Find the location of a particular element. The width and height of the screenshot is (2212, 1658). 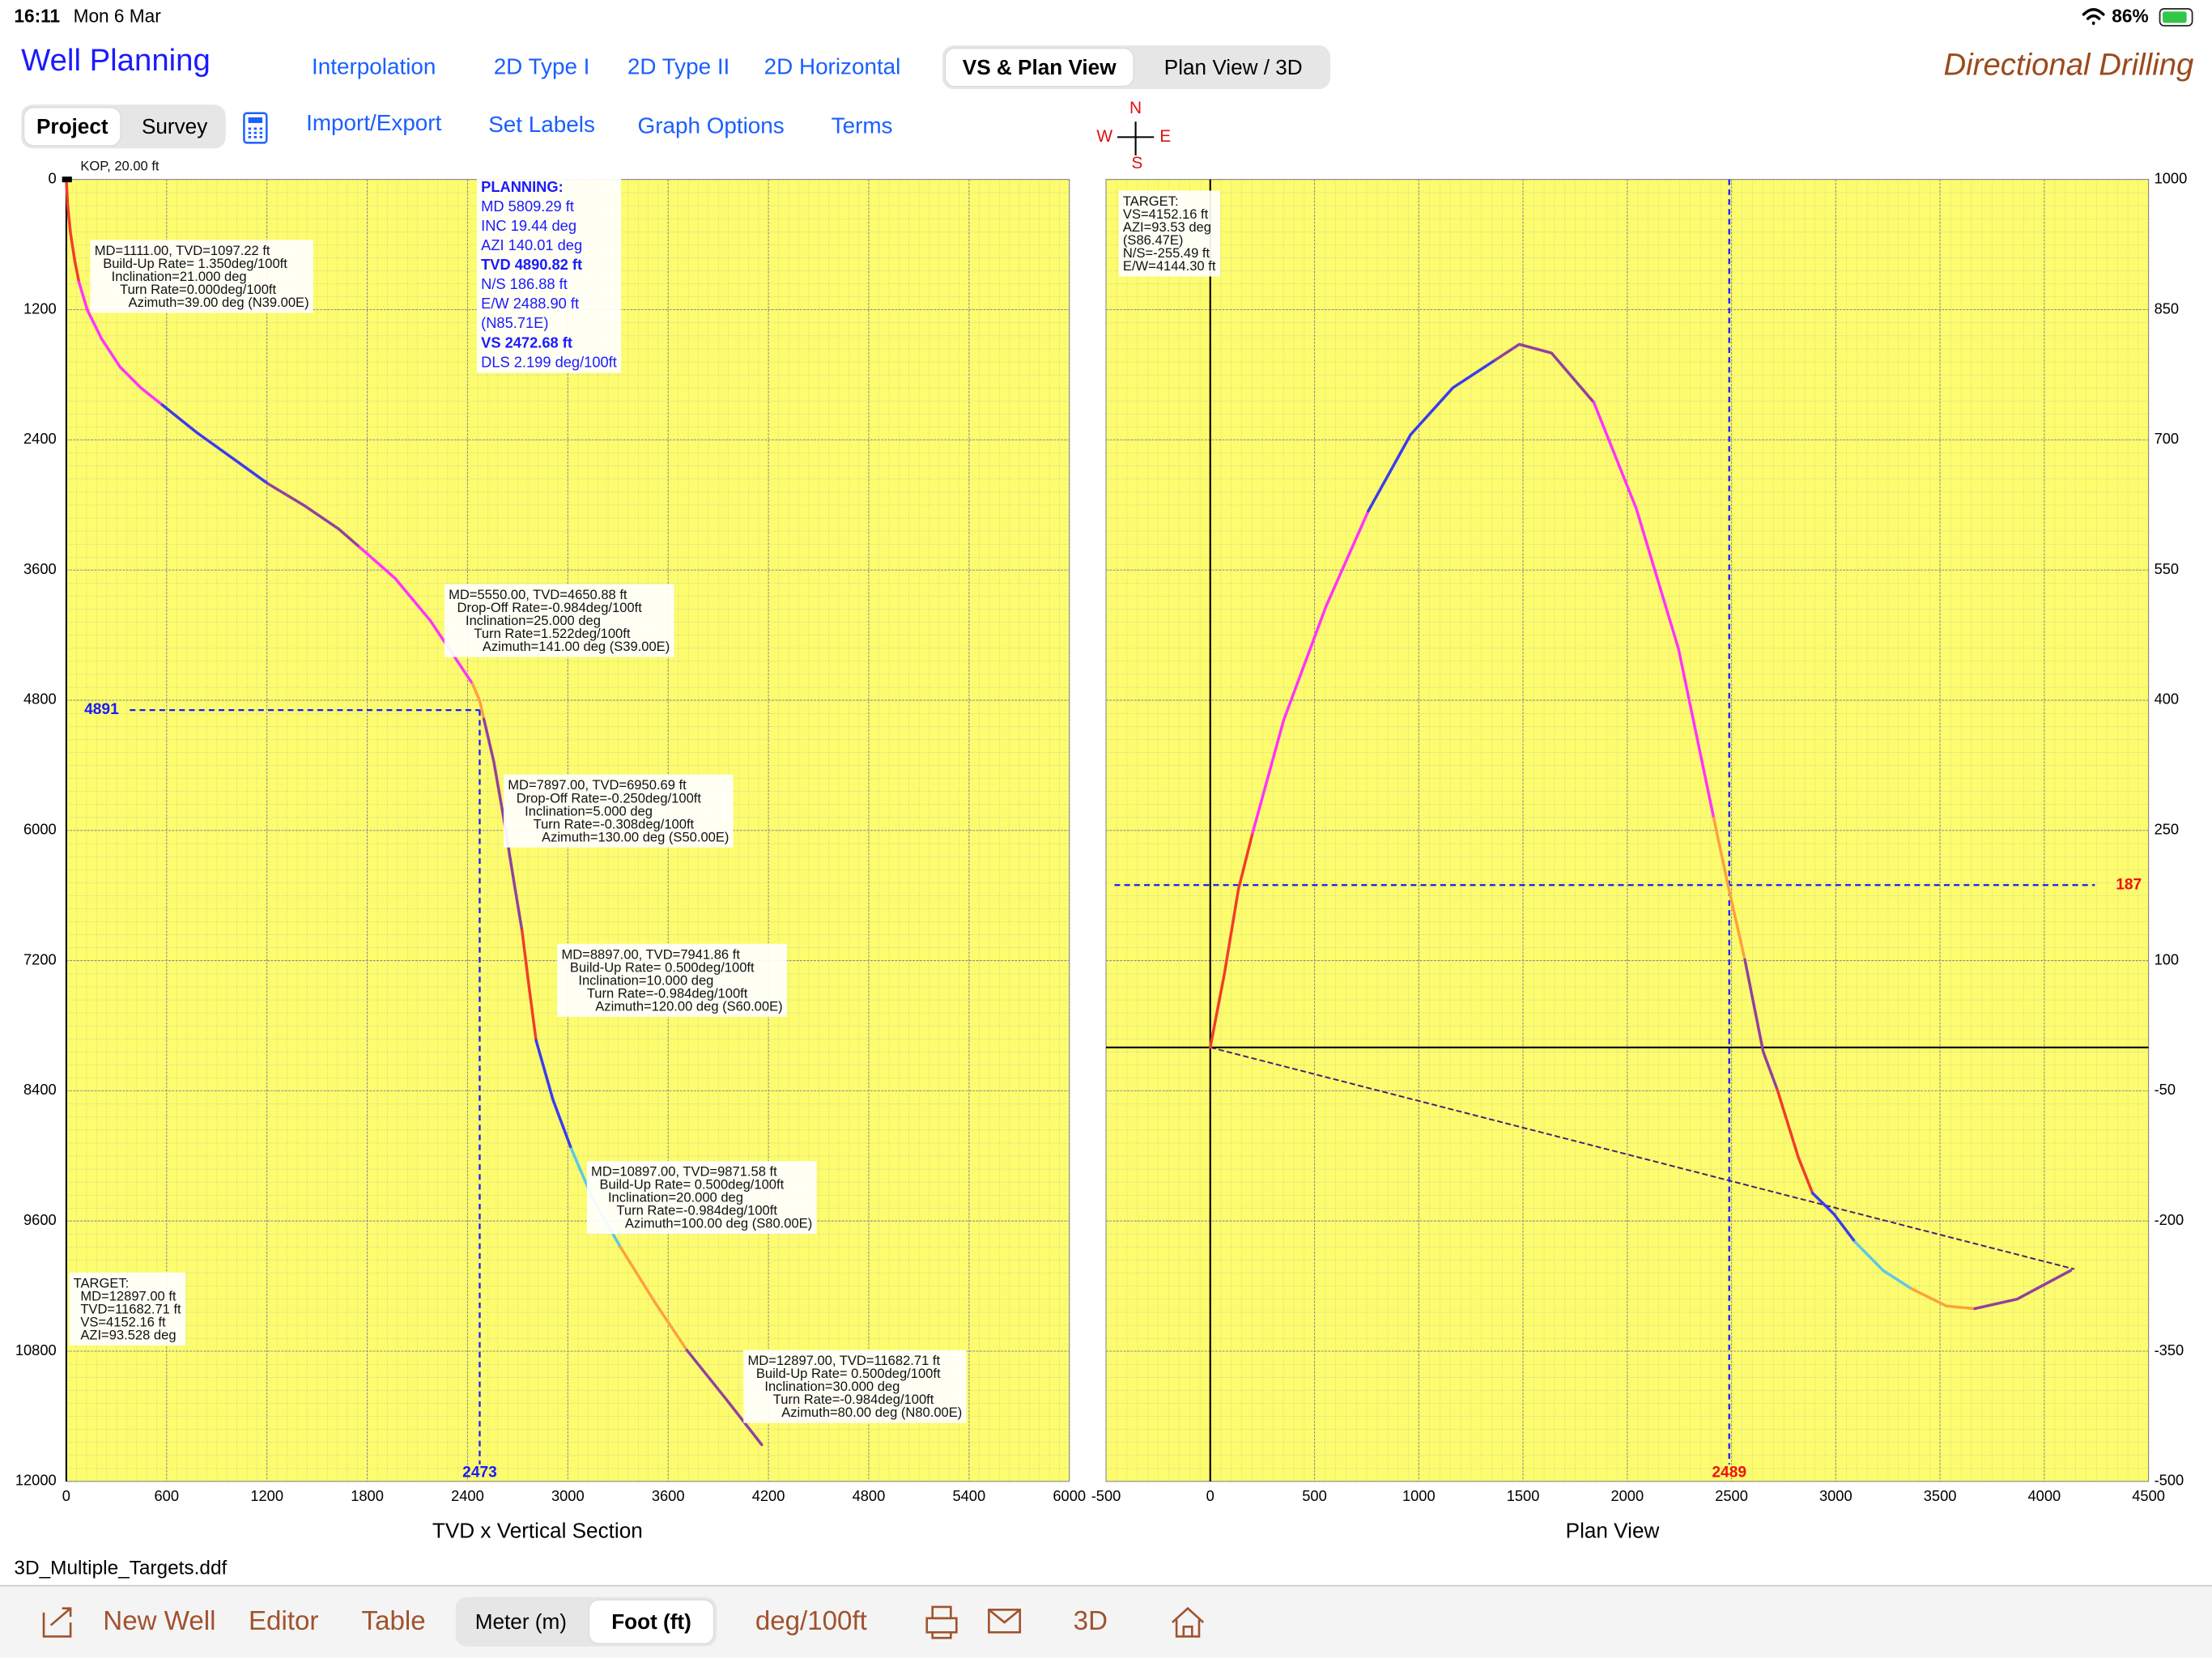

y-tick-label: 7200 is located at coordinates (40, 958).